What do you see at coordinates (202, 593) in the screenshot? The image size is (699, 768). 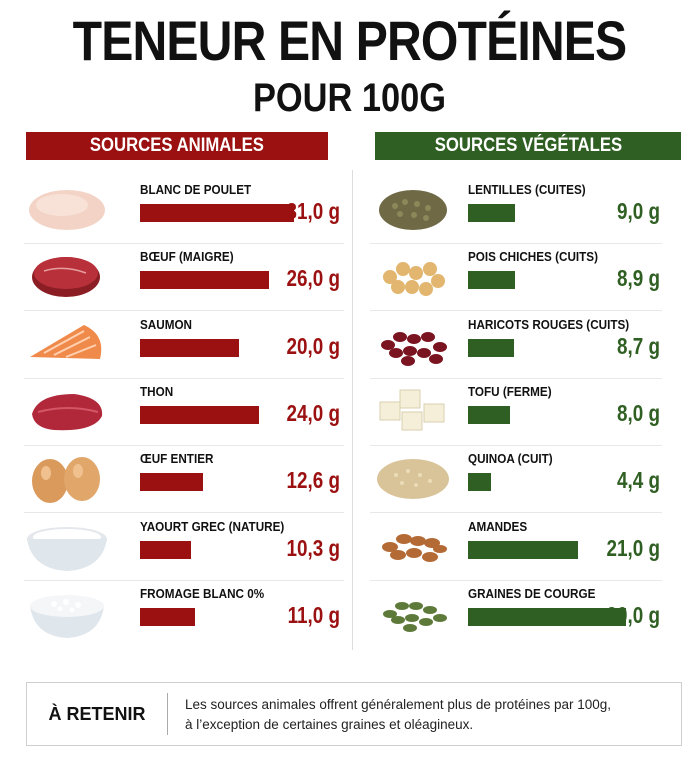 I see `chart-item-label: FROMAGE BLANC 0%` at bounding box center [202, 593].